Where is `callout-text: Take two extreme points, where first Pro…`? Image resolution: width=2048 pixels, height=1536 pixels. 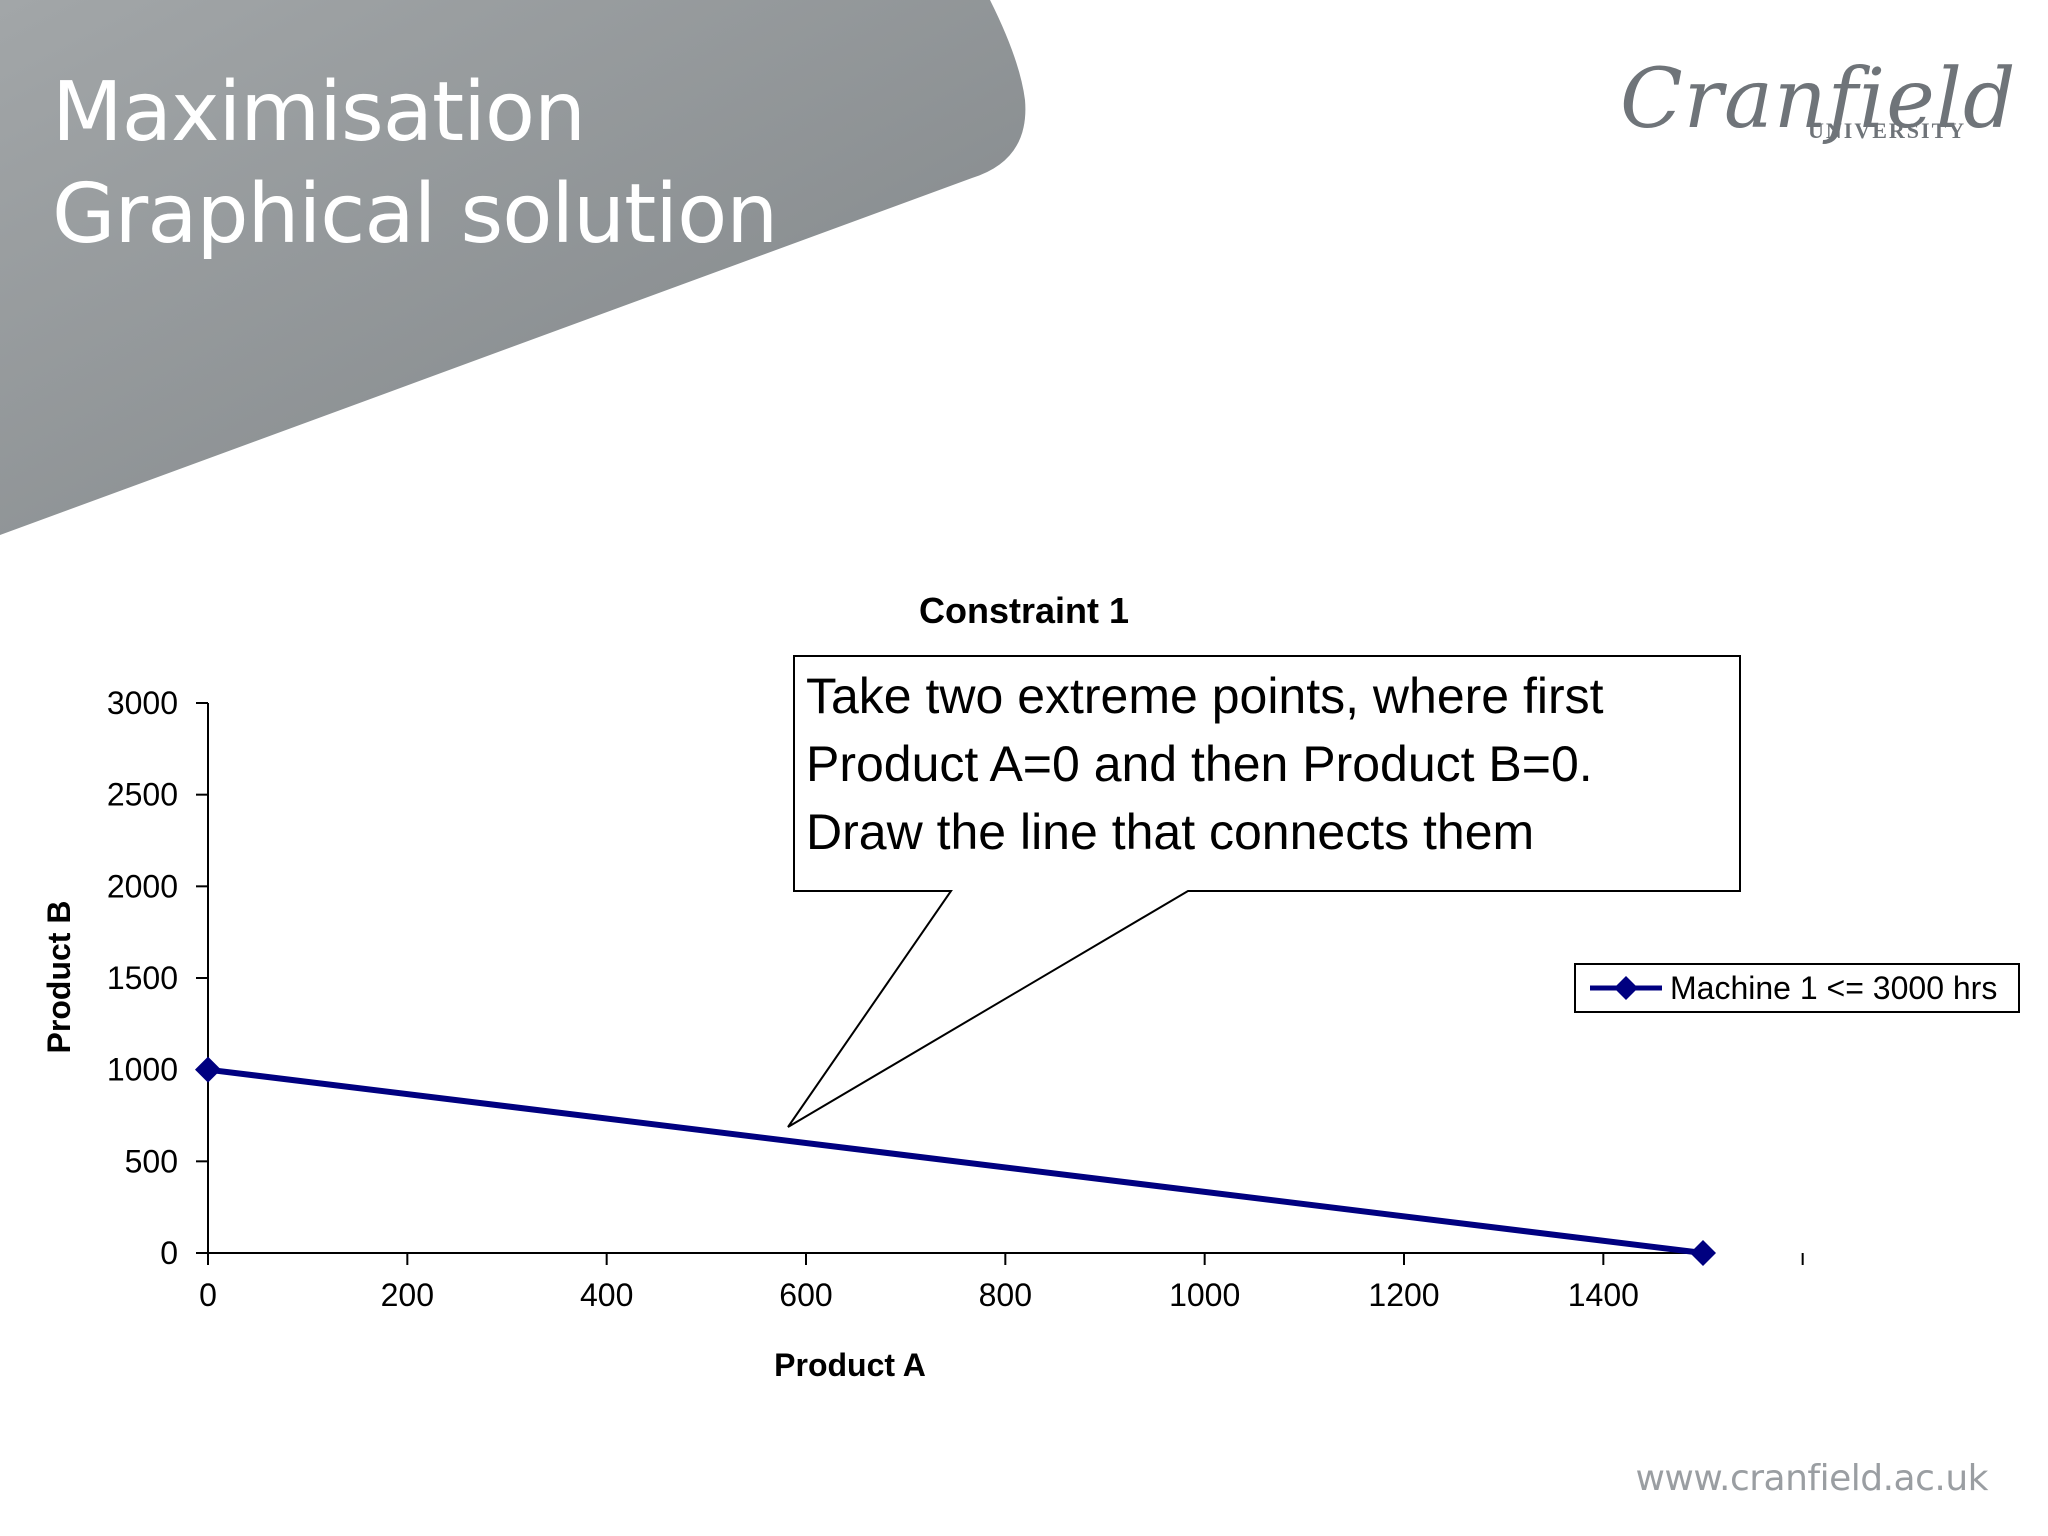 callout-text: Take two extreme points, where first Pro… is located at coordinates (1266, 764).